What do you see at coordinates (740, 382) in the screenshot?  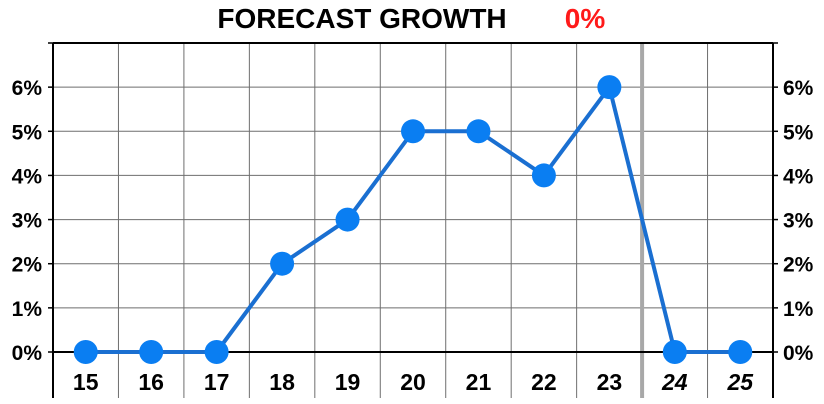 I see `x-tick-label: 25` at bounding box center [740, 382].